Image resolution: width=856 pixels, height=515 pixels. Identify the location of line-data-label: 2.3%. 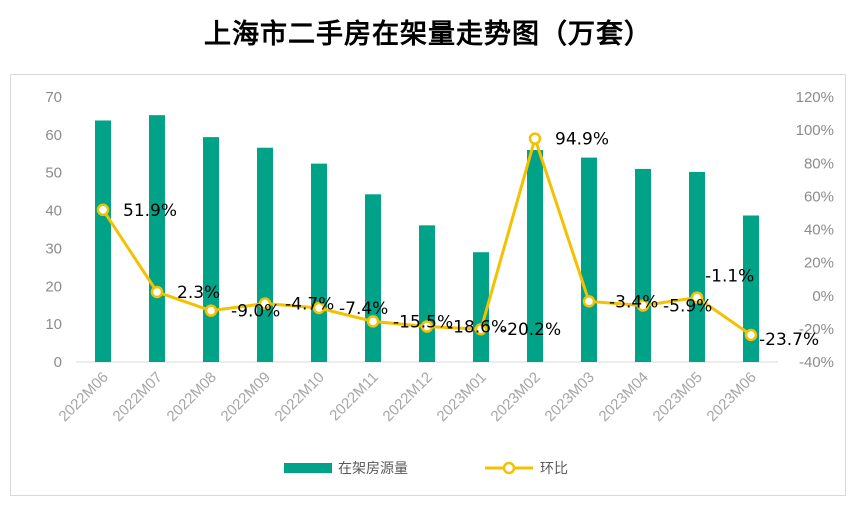
(198, 293).